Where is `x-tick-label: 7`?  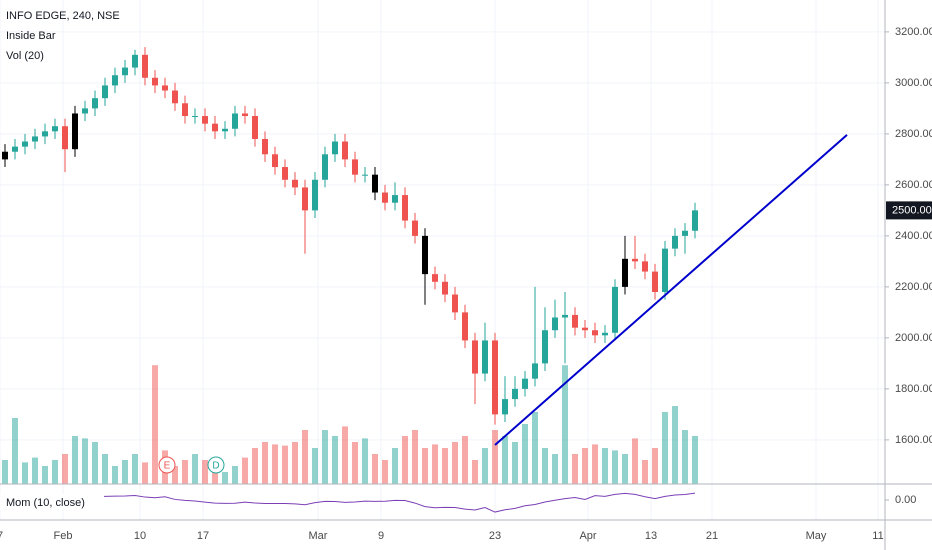 x-tick-label: 7 is located at coordinates (1, 536).